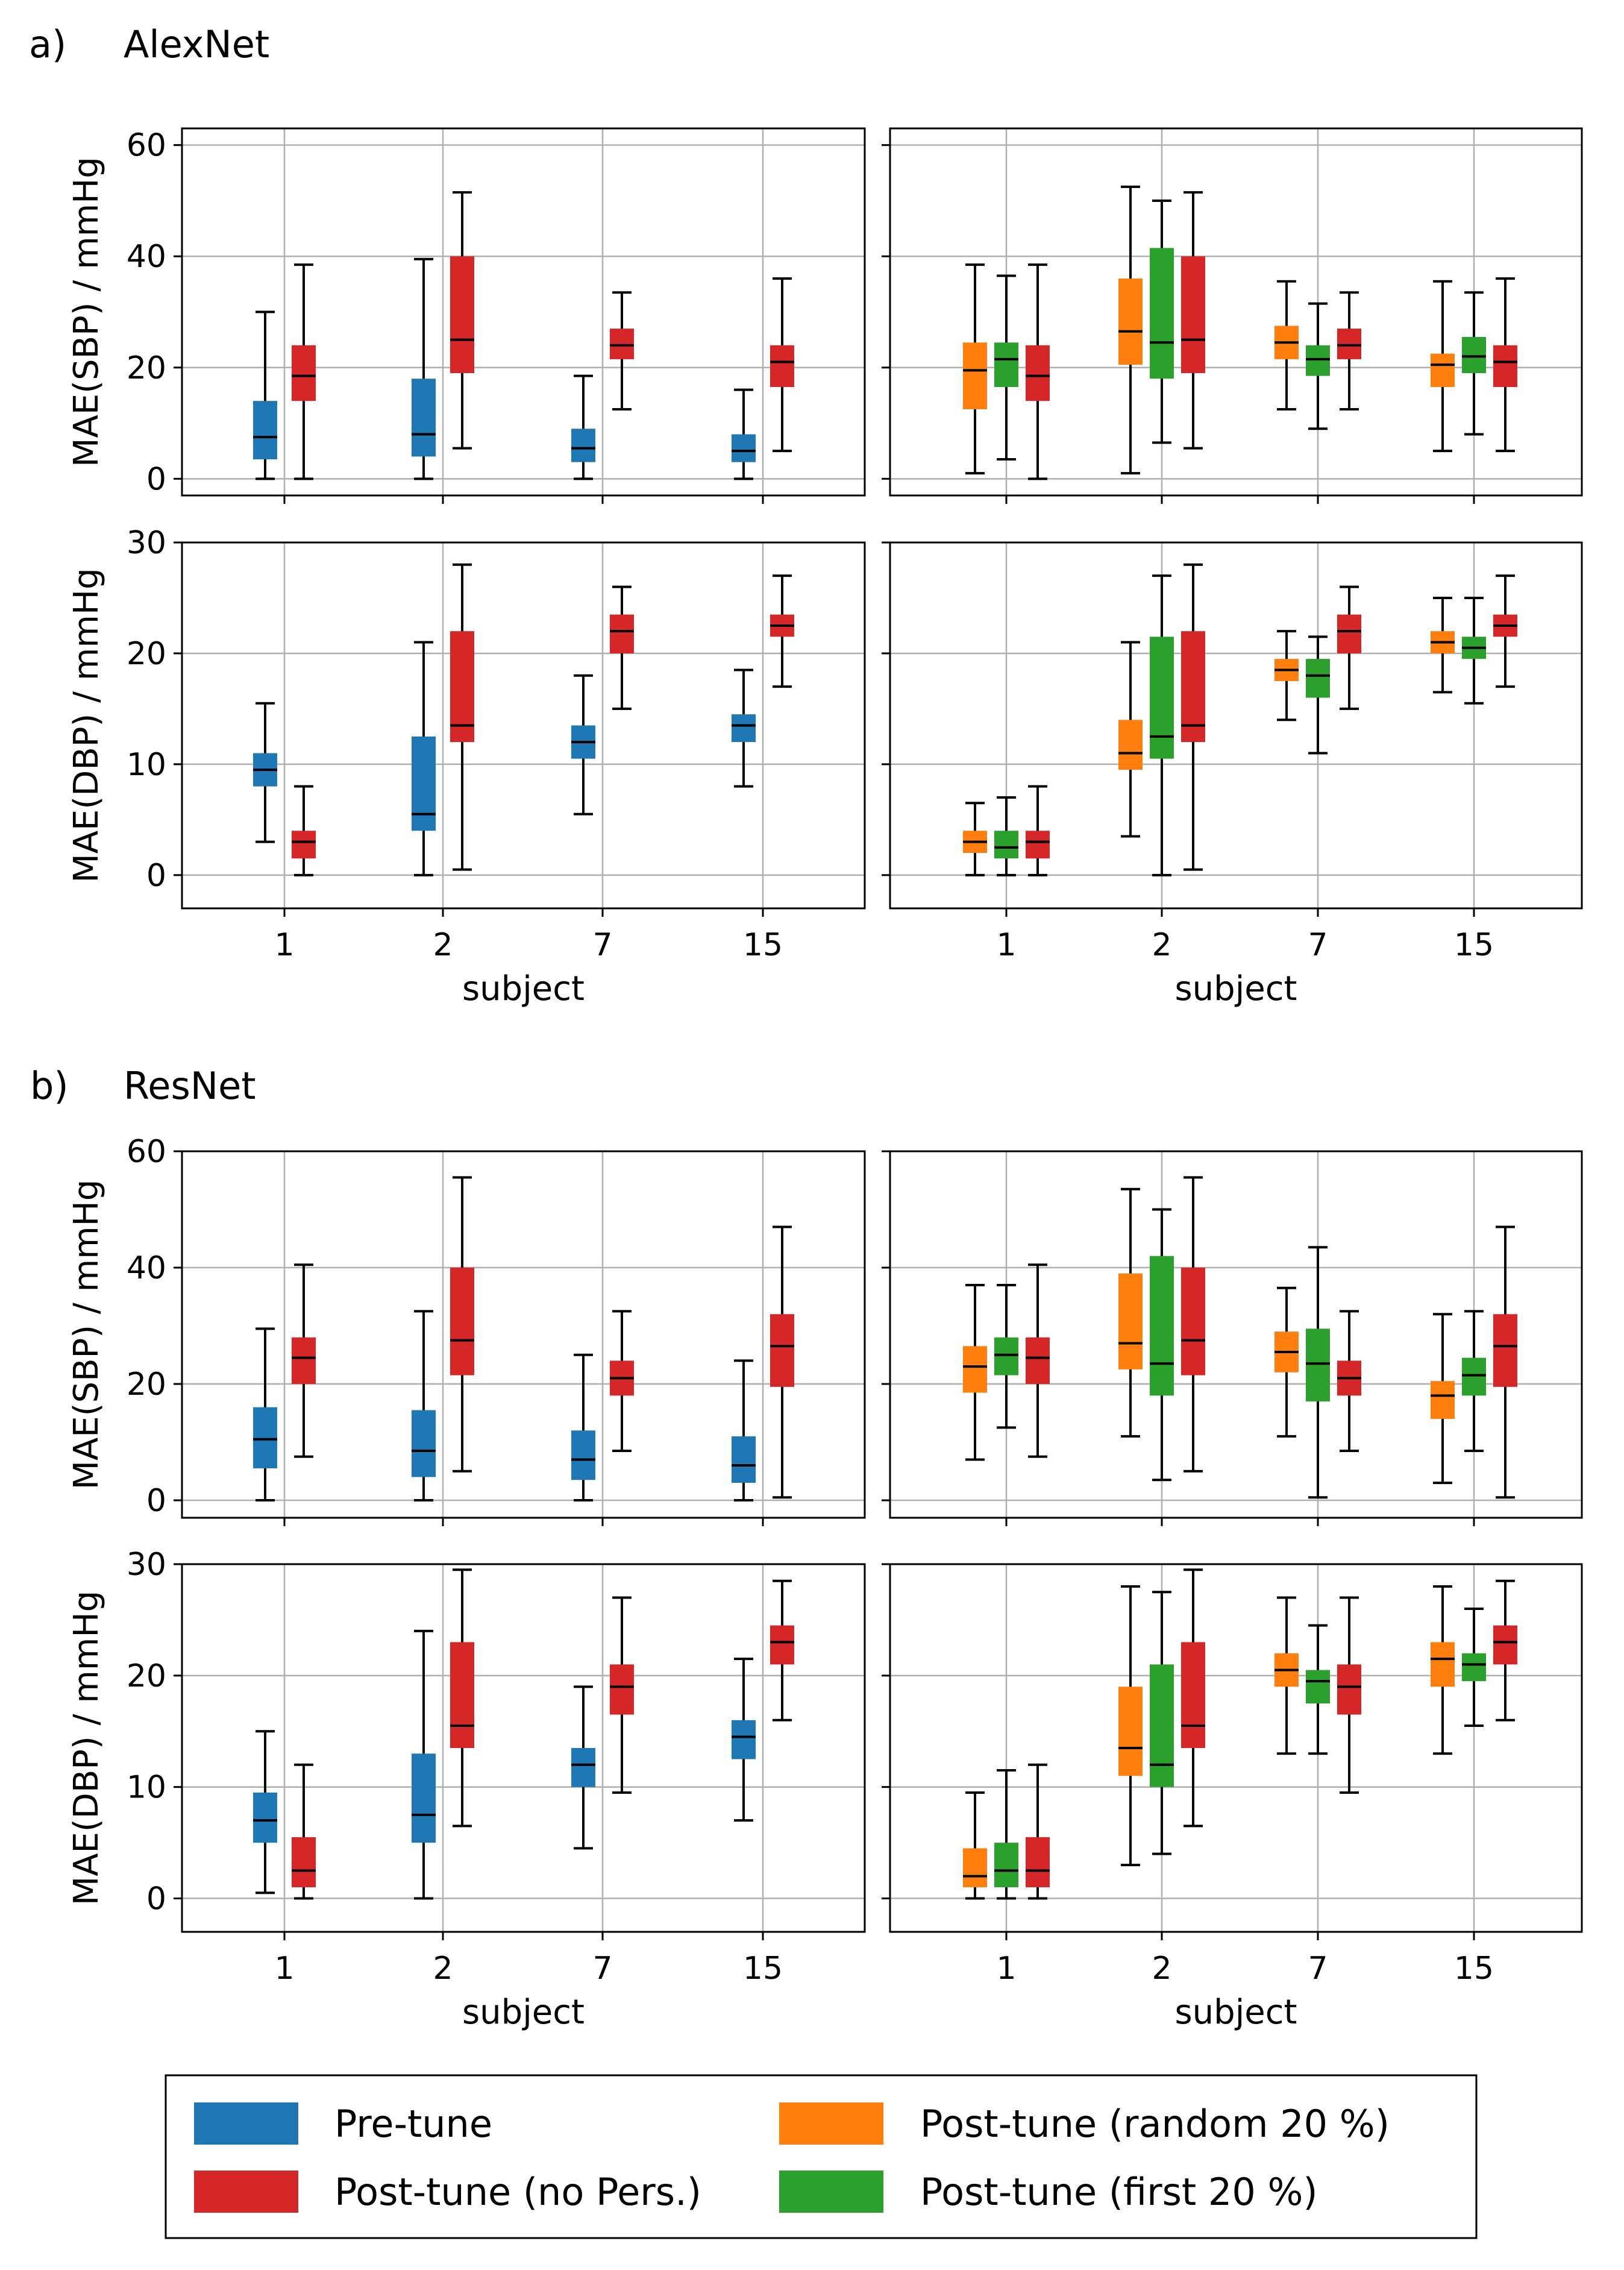  I want to click on y-axis-label: MAE(DBP) / mmHg, so click(86, 725).